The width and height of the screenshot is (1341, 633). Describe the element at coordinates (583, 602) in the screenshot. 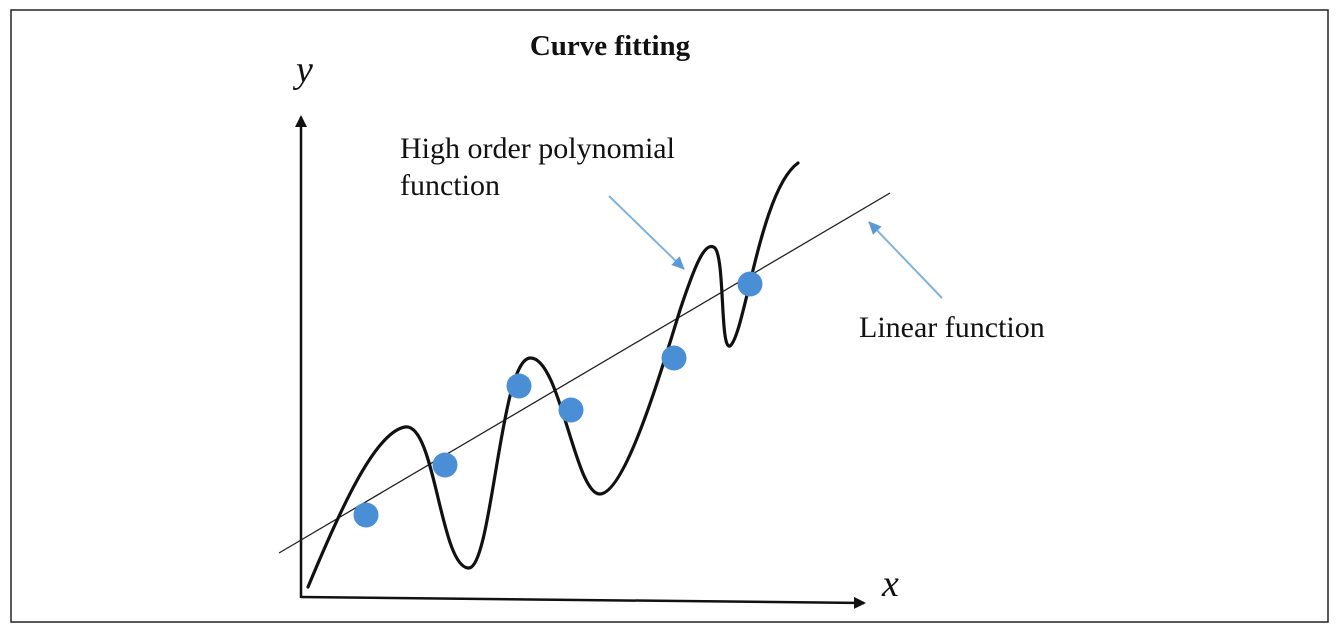

I see `x-axis` at that location.